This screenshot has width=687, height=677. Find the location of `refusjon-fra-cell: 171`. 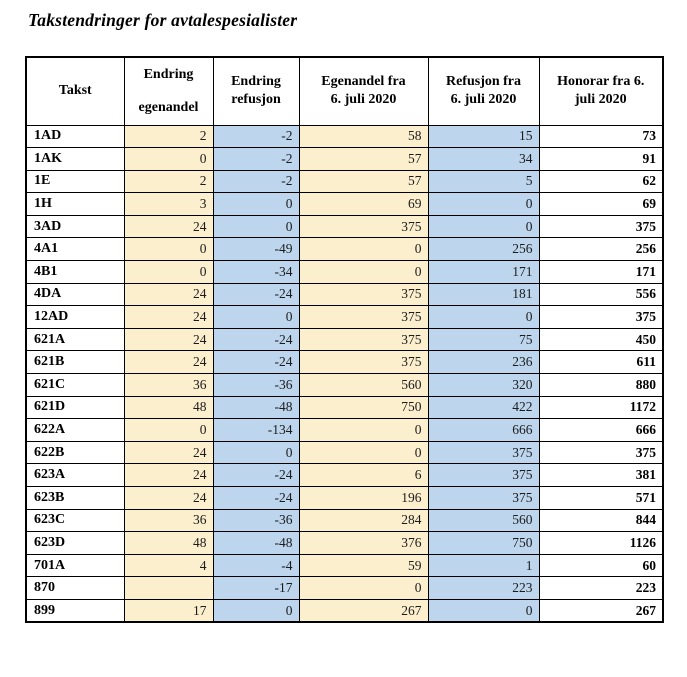

refusjon-fra-cell: 171 is located at coordinates (483, 272).